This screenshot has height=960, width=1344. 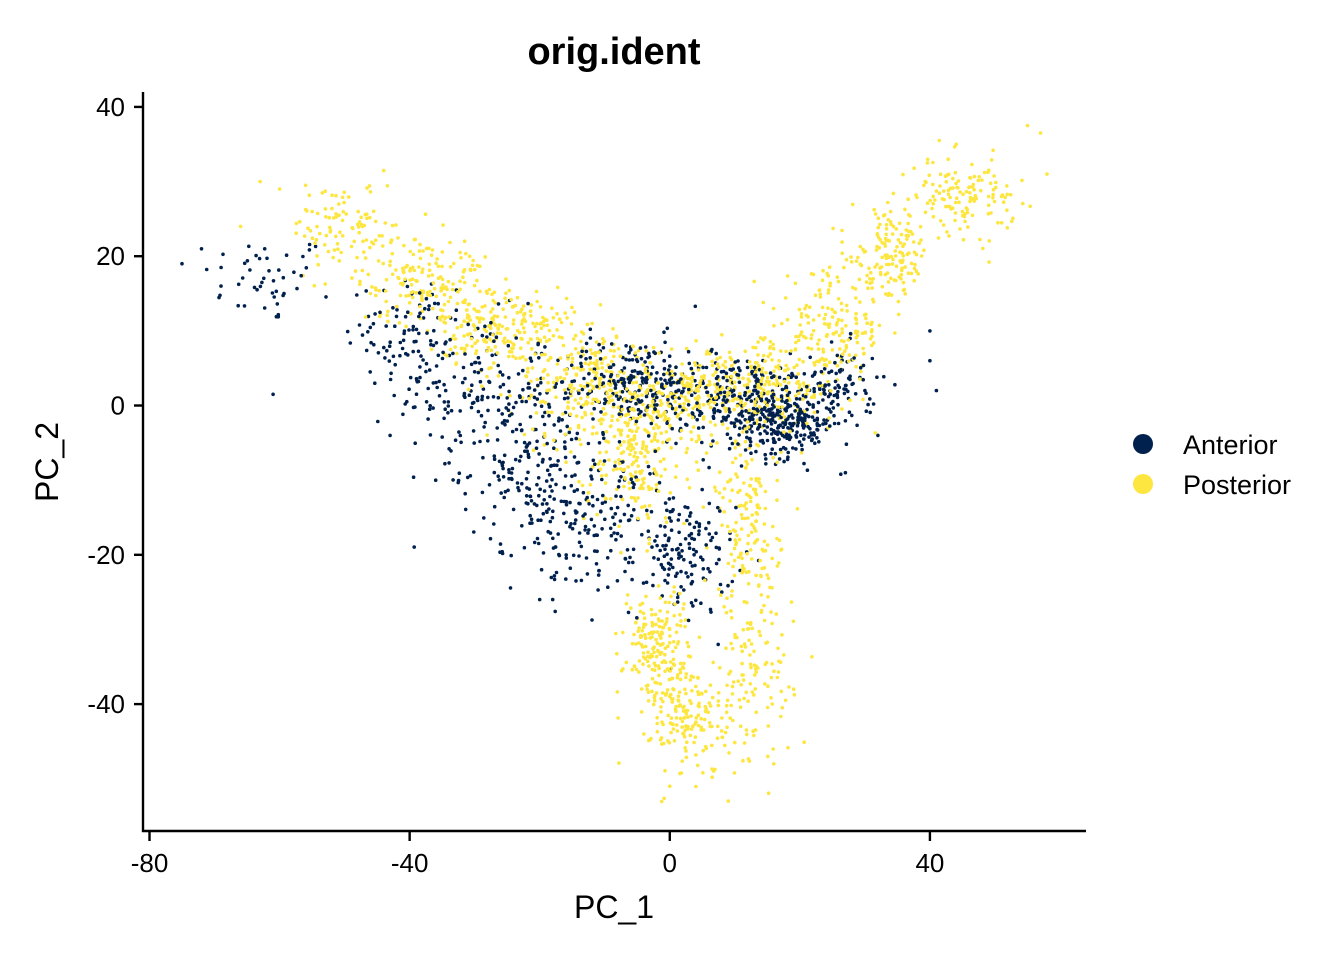 I want to click on y-tick-label: -20, so click(x=106, y=555).